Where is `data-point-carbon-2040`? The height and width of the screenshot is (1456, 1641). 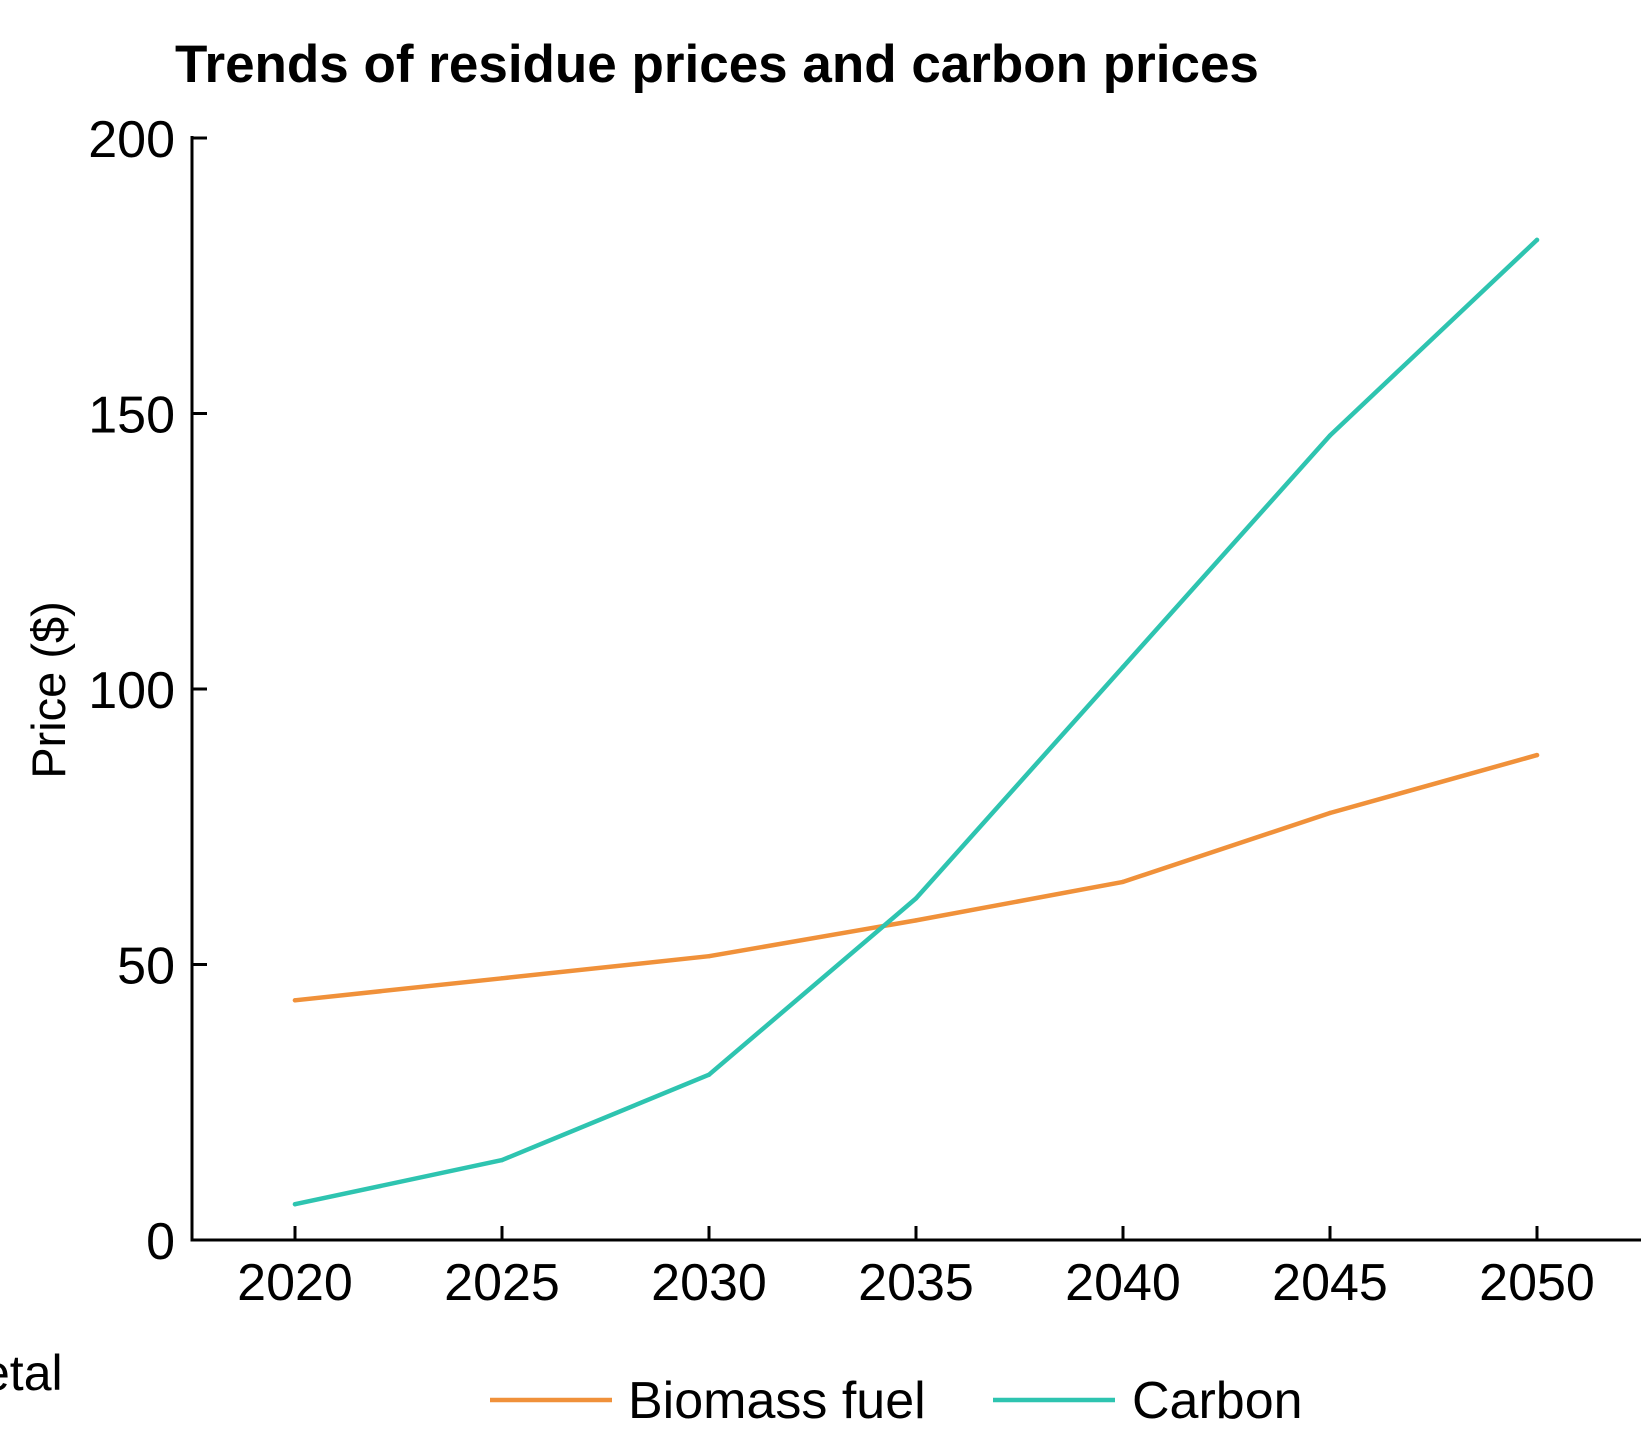 data-point-carbon-2040 is located at coordinates (1123, 667).